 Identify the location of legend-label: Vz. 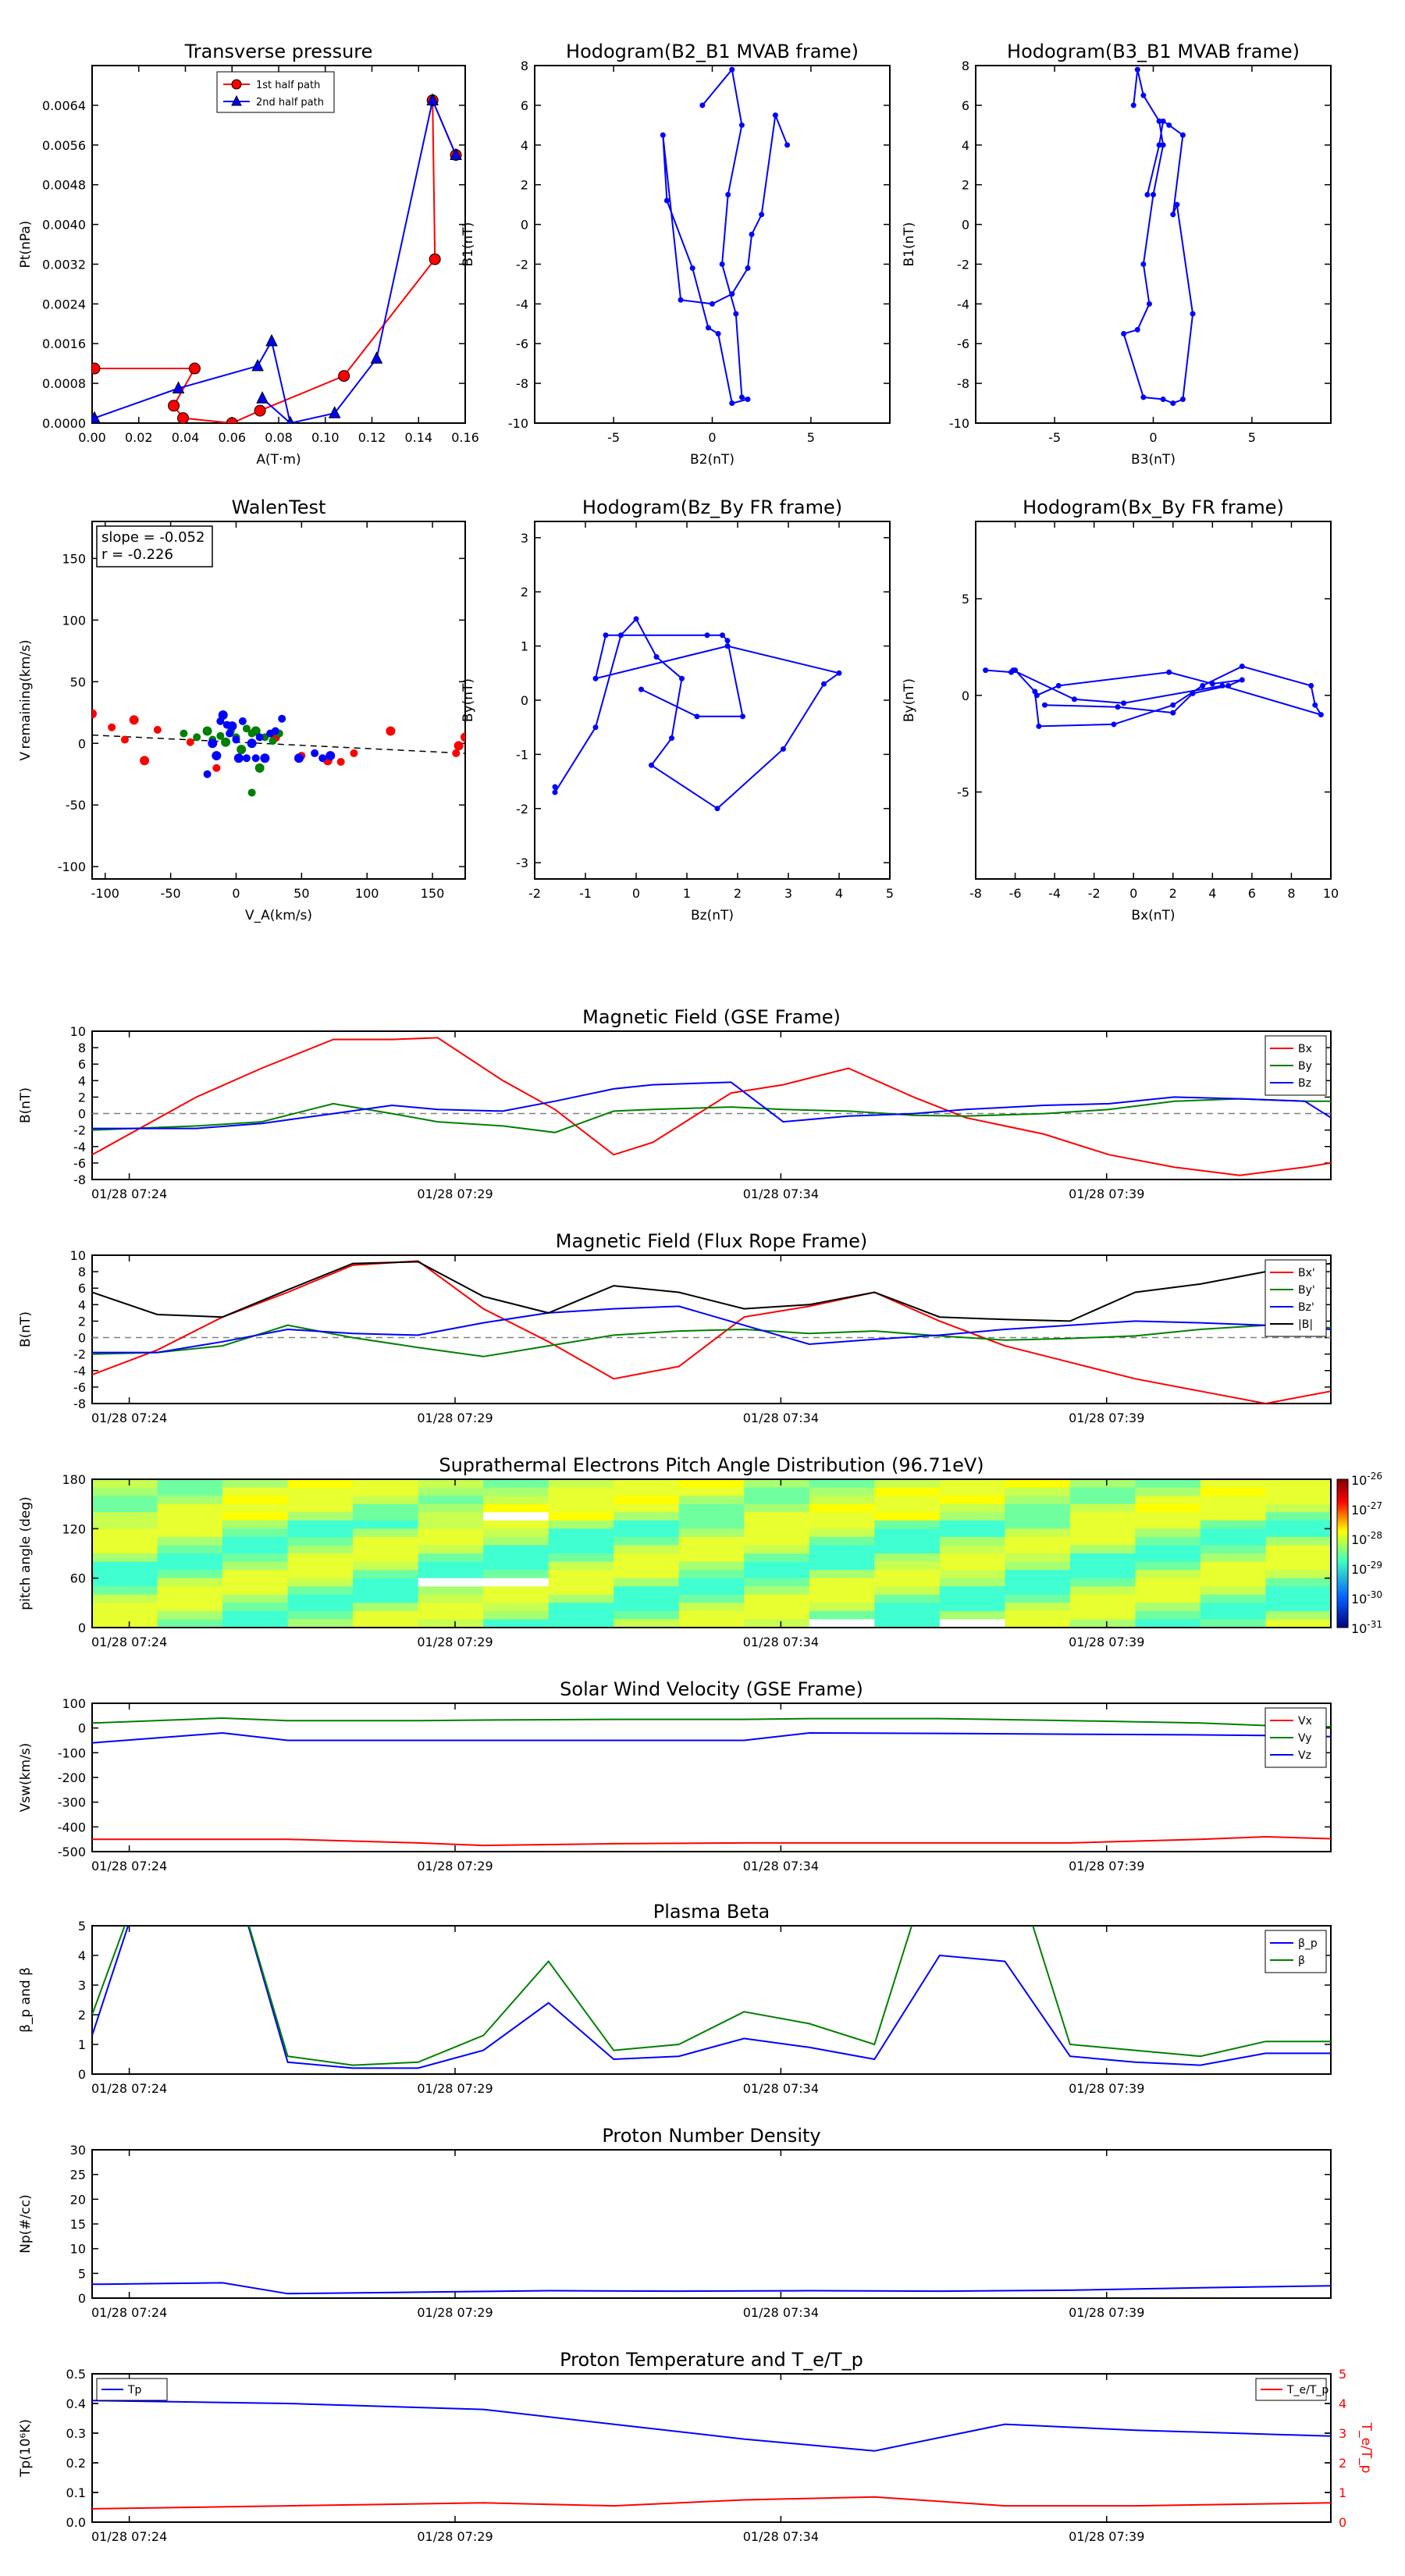
(1304, 1756).